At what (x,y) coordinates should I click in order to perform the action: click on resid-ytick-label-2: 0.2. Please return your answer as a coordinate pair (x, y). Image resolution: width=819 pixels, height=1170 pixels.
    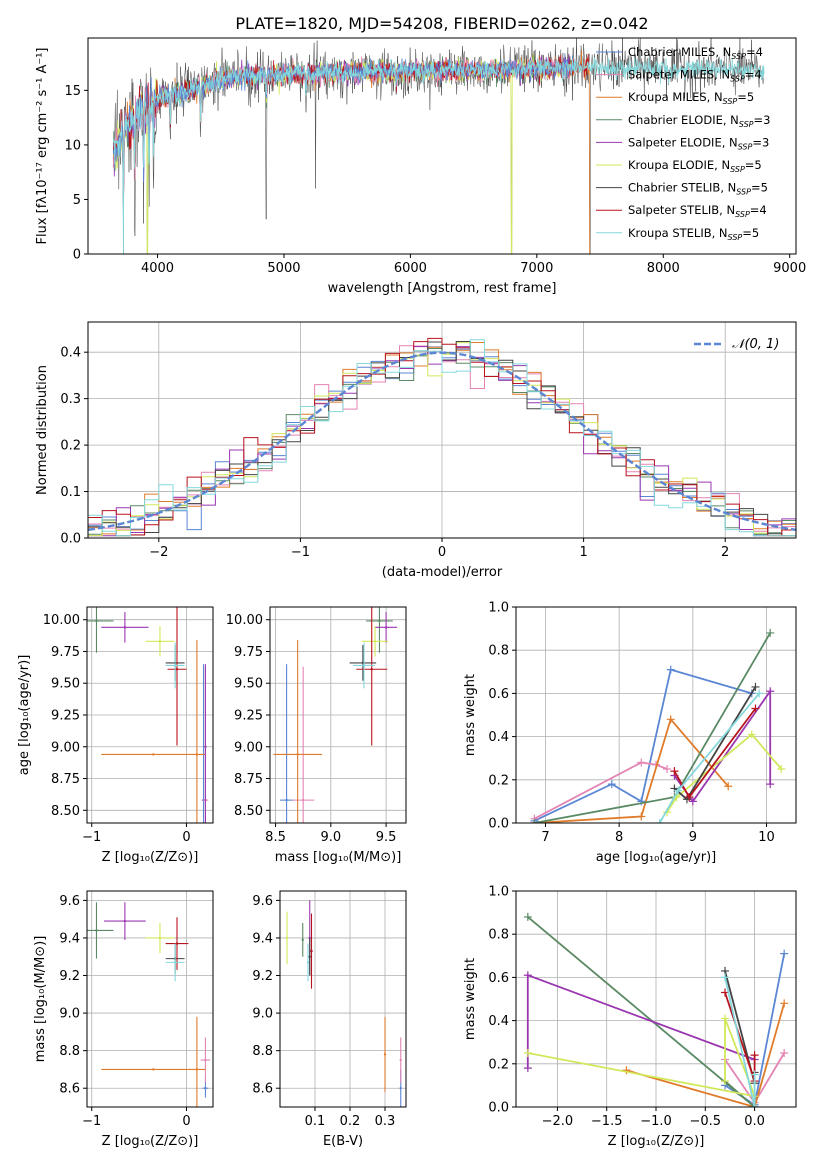
    Looking at the image, I should click on (70, 446).